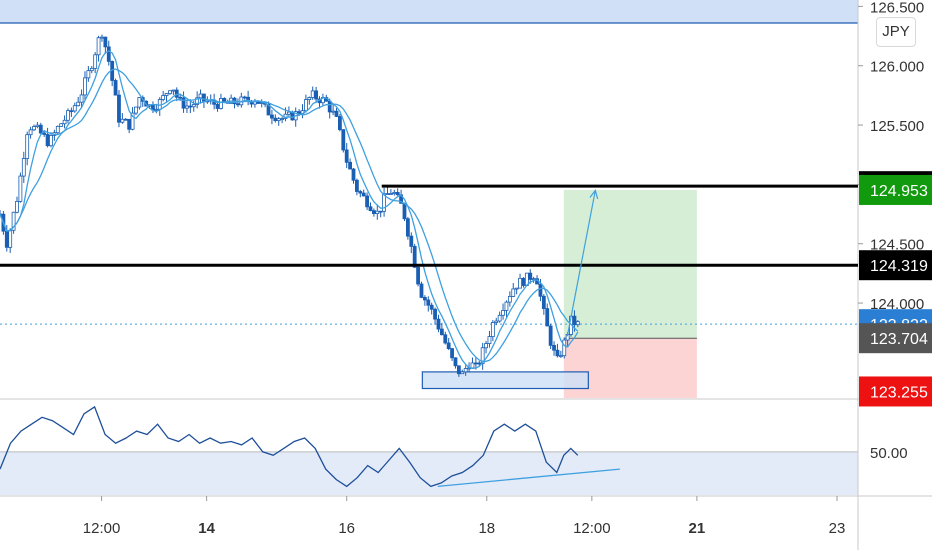 The width and height of the screenshot is (932, 555). What do you see at coordinates (429, 11) in the screenshot?
I see `supply-zone` at bounding box center [429, 11].